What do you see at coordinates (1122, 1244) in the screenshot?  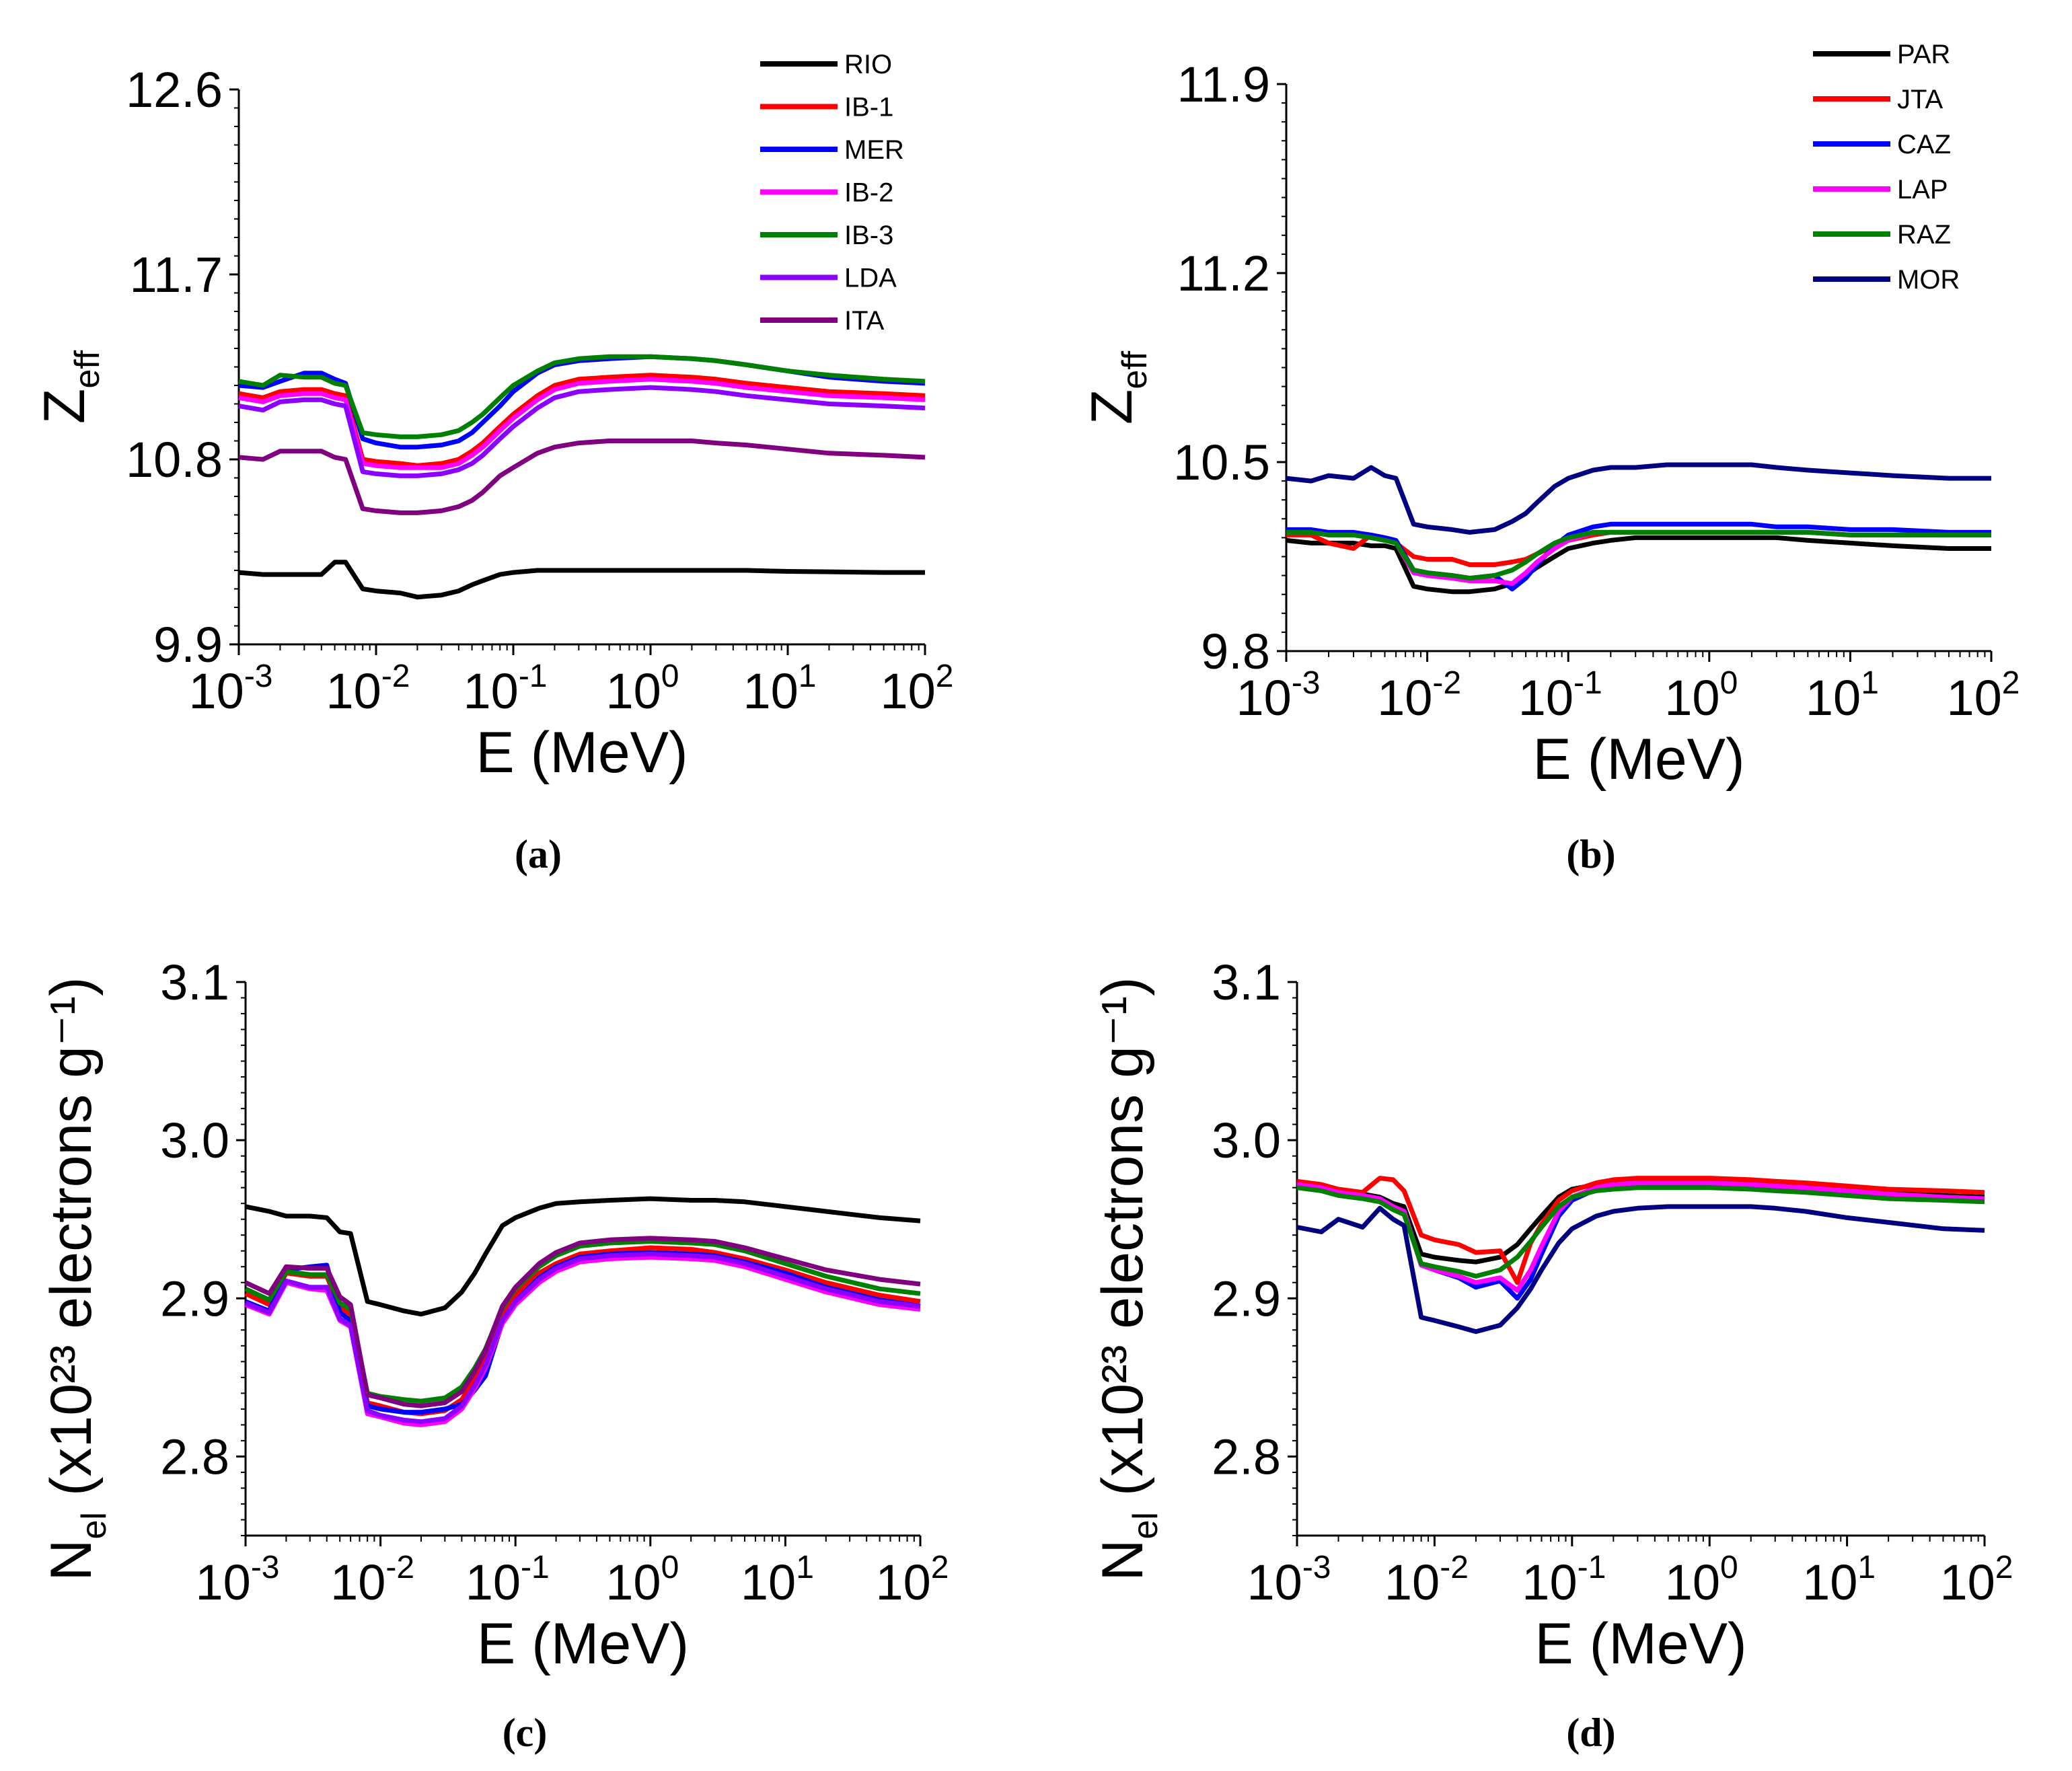 I see `y-axis-title-unit: (x10²³ electrons g⁻¹)` at bounding box center [1122, 1244].